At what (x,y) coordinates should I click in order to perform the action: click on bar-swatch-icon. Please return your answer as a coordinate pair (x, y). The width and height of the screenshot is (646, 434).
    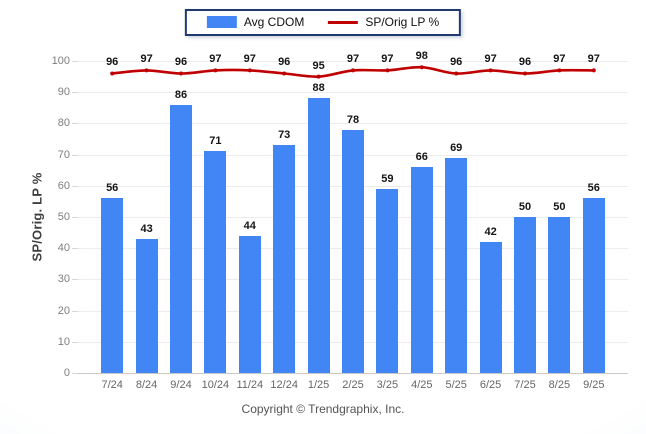
    Looking at the image, I should click on (221, 22).